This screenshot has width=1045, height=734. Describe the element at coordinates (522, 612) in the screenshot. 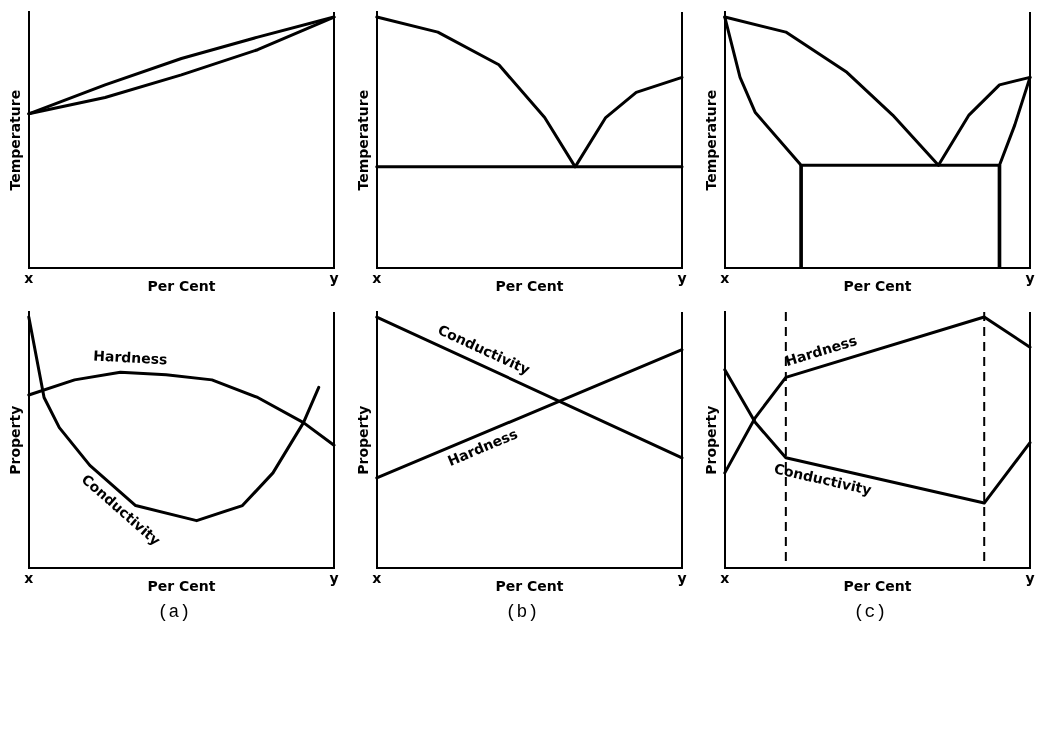

I see `text: (b)` at that location.